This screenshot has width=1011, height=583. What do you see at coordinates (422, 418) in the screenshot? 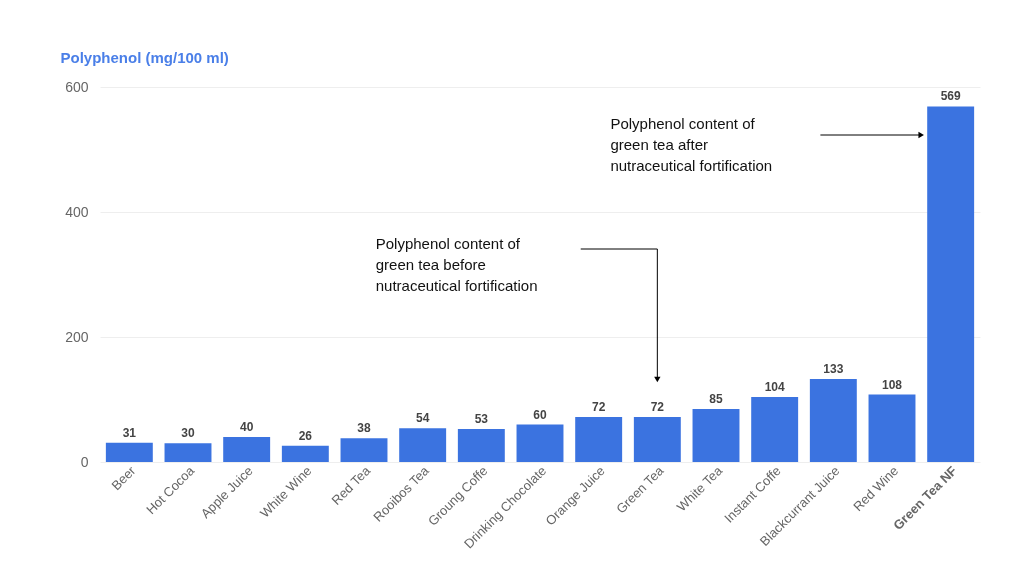
I see `data-label: 54` at bounding box center [422, 418].